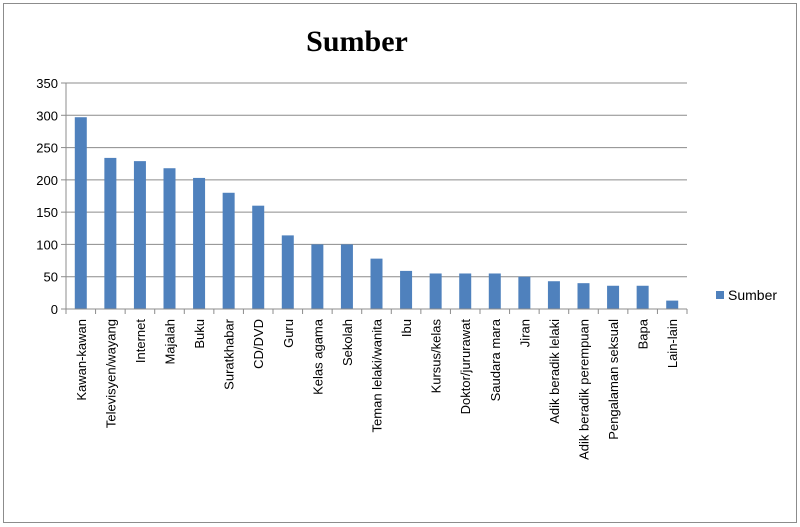  I want to click on x-tick-label: Adik beradik lelaki, so click(554, 371).